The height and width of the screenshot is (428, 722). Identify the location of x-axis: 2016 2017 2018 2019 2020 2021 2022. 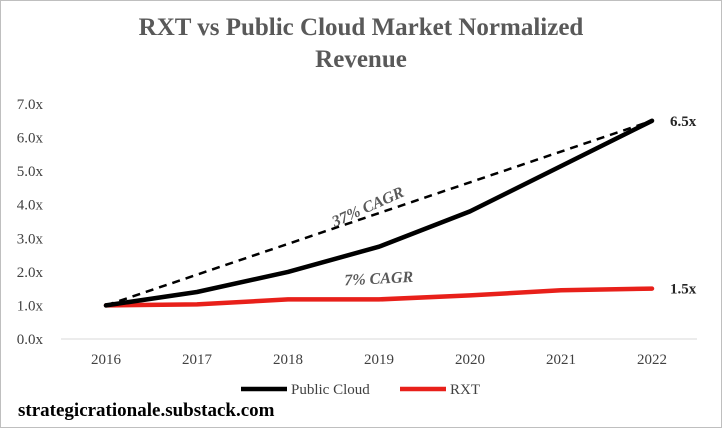
(379, 360).